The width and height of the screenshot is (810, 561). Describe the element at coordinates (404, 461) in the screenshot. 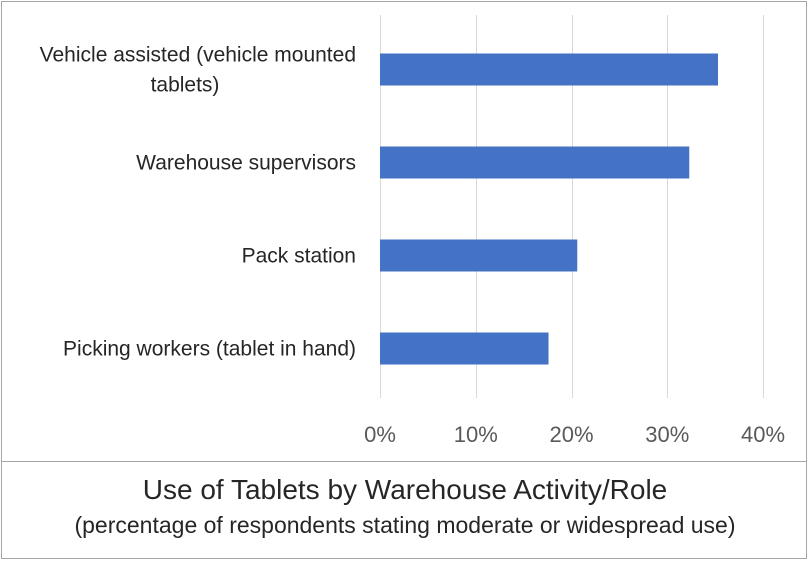

I see `caption-divider` at that location.